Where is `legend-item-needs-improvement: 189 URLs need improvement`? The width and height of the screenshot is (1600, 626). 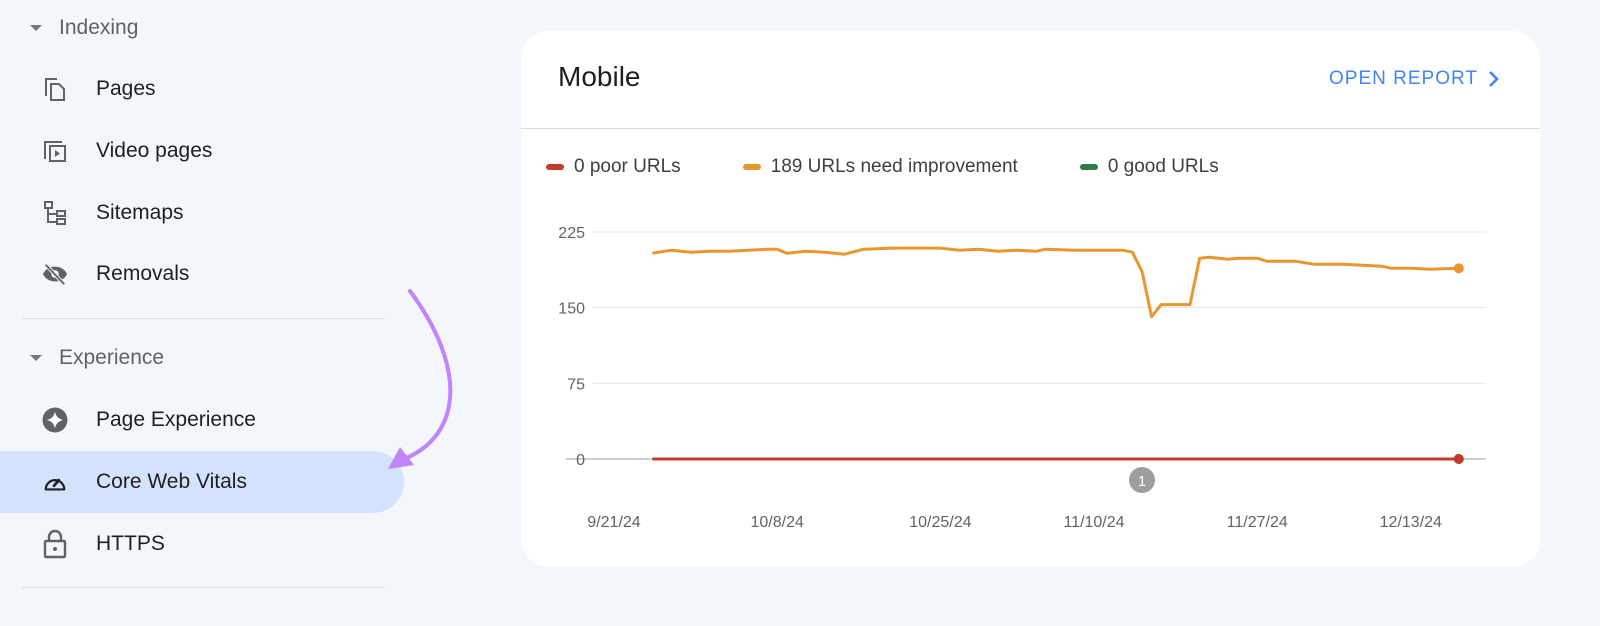 legend-item-needs-improvement: 189 URLs need improvement is located at coordinates (880, 167).